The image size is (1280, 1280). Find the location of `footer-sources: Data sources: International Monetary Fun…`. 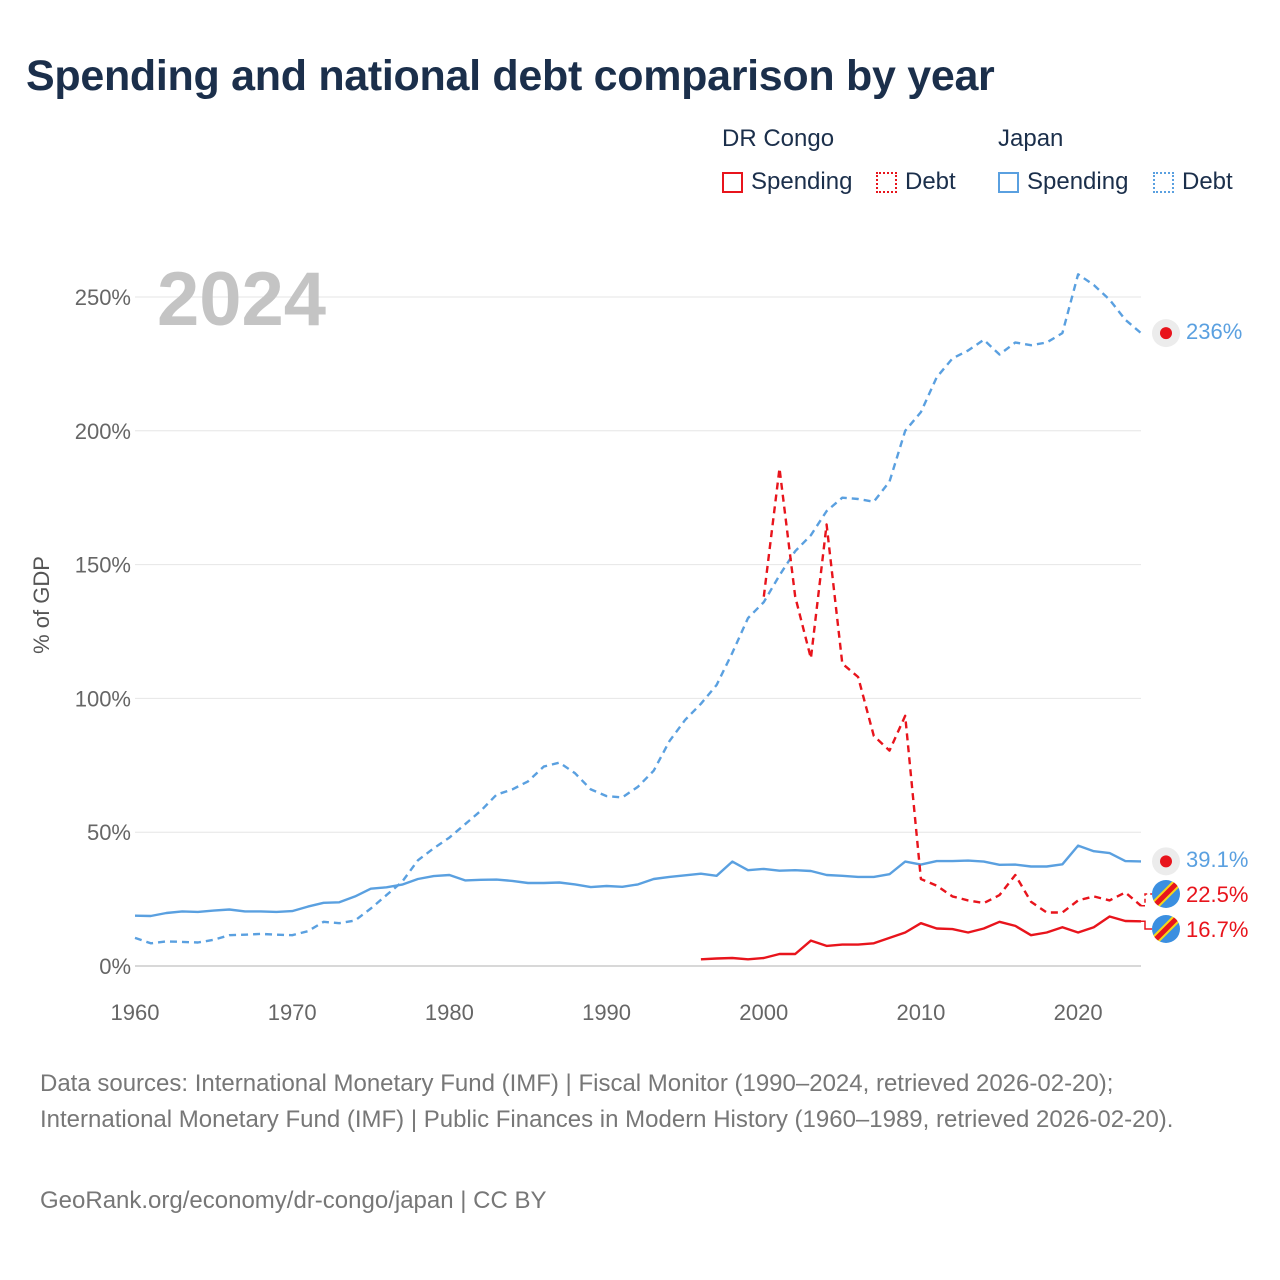

footer-sources: Data sources: International Monetary Fun… is located at coordinates (607, 1101).